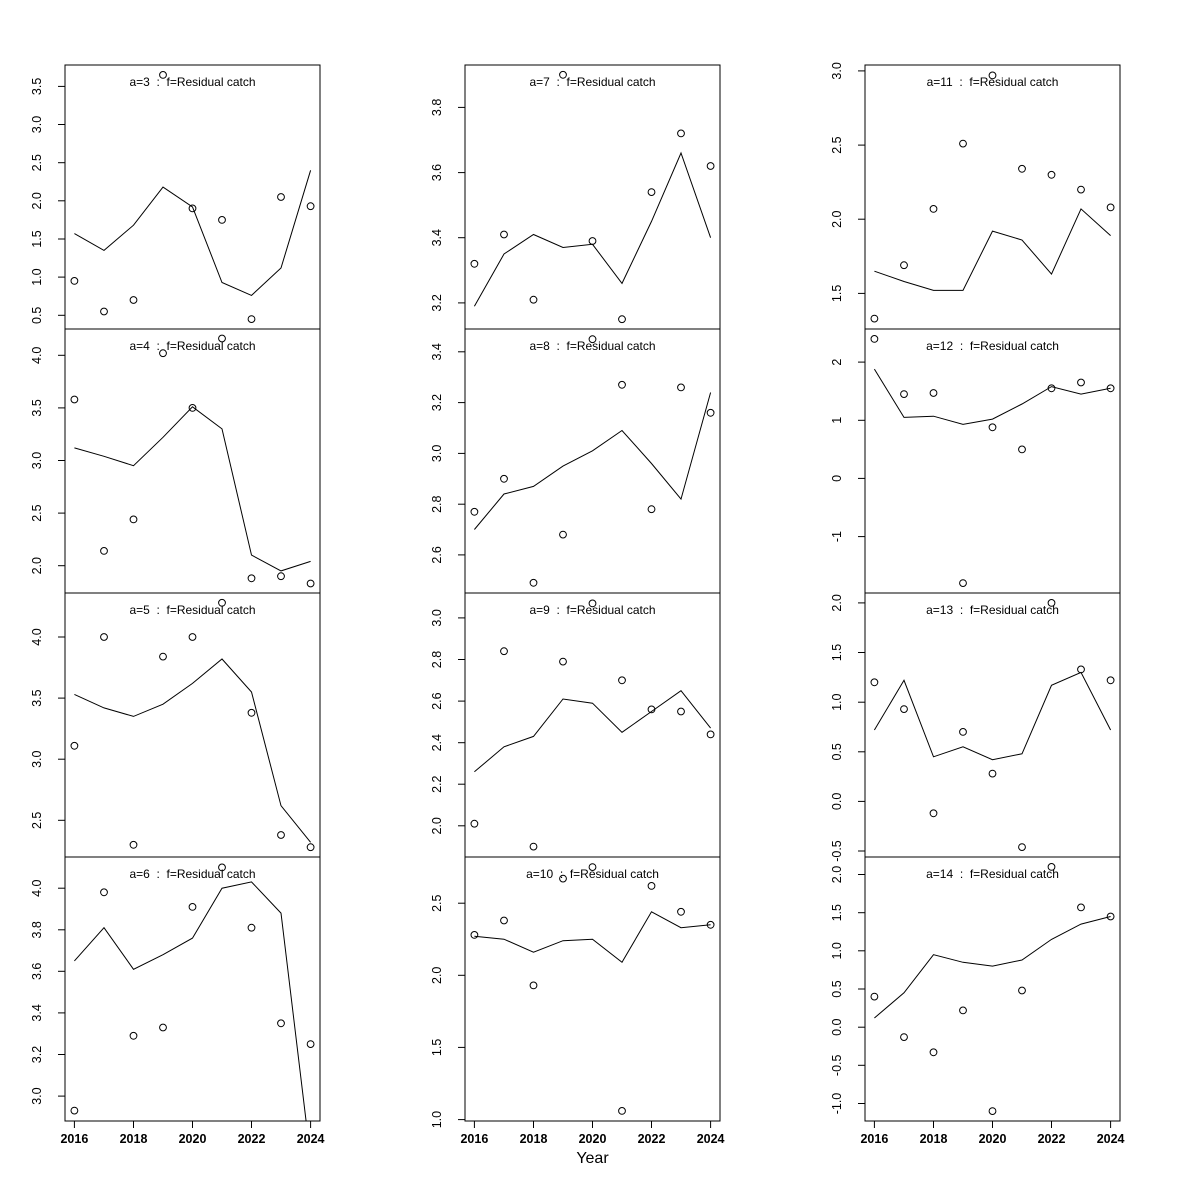 The image size is (1200, 1200). What do you see at coordinates (837, 362) in the screenshot?
I see `y-tick-label: 2` at bounding box center [837, 362].